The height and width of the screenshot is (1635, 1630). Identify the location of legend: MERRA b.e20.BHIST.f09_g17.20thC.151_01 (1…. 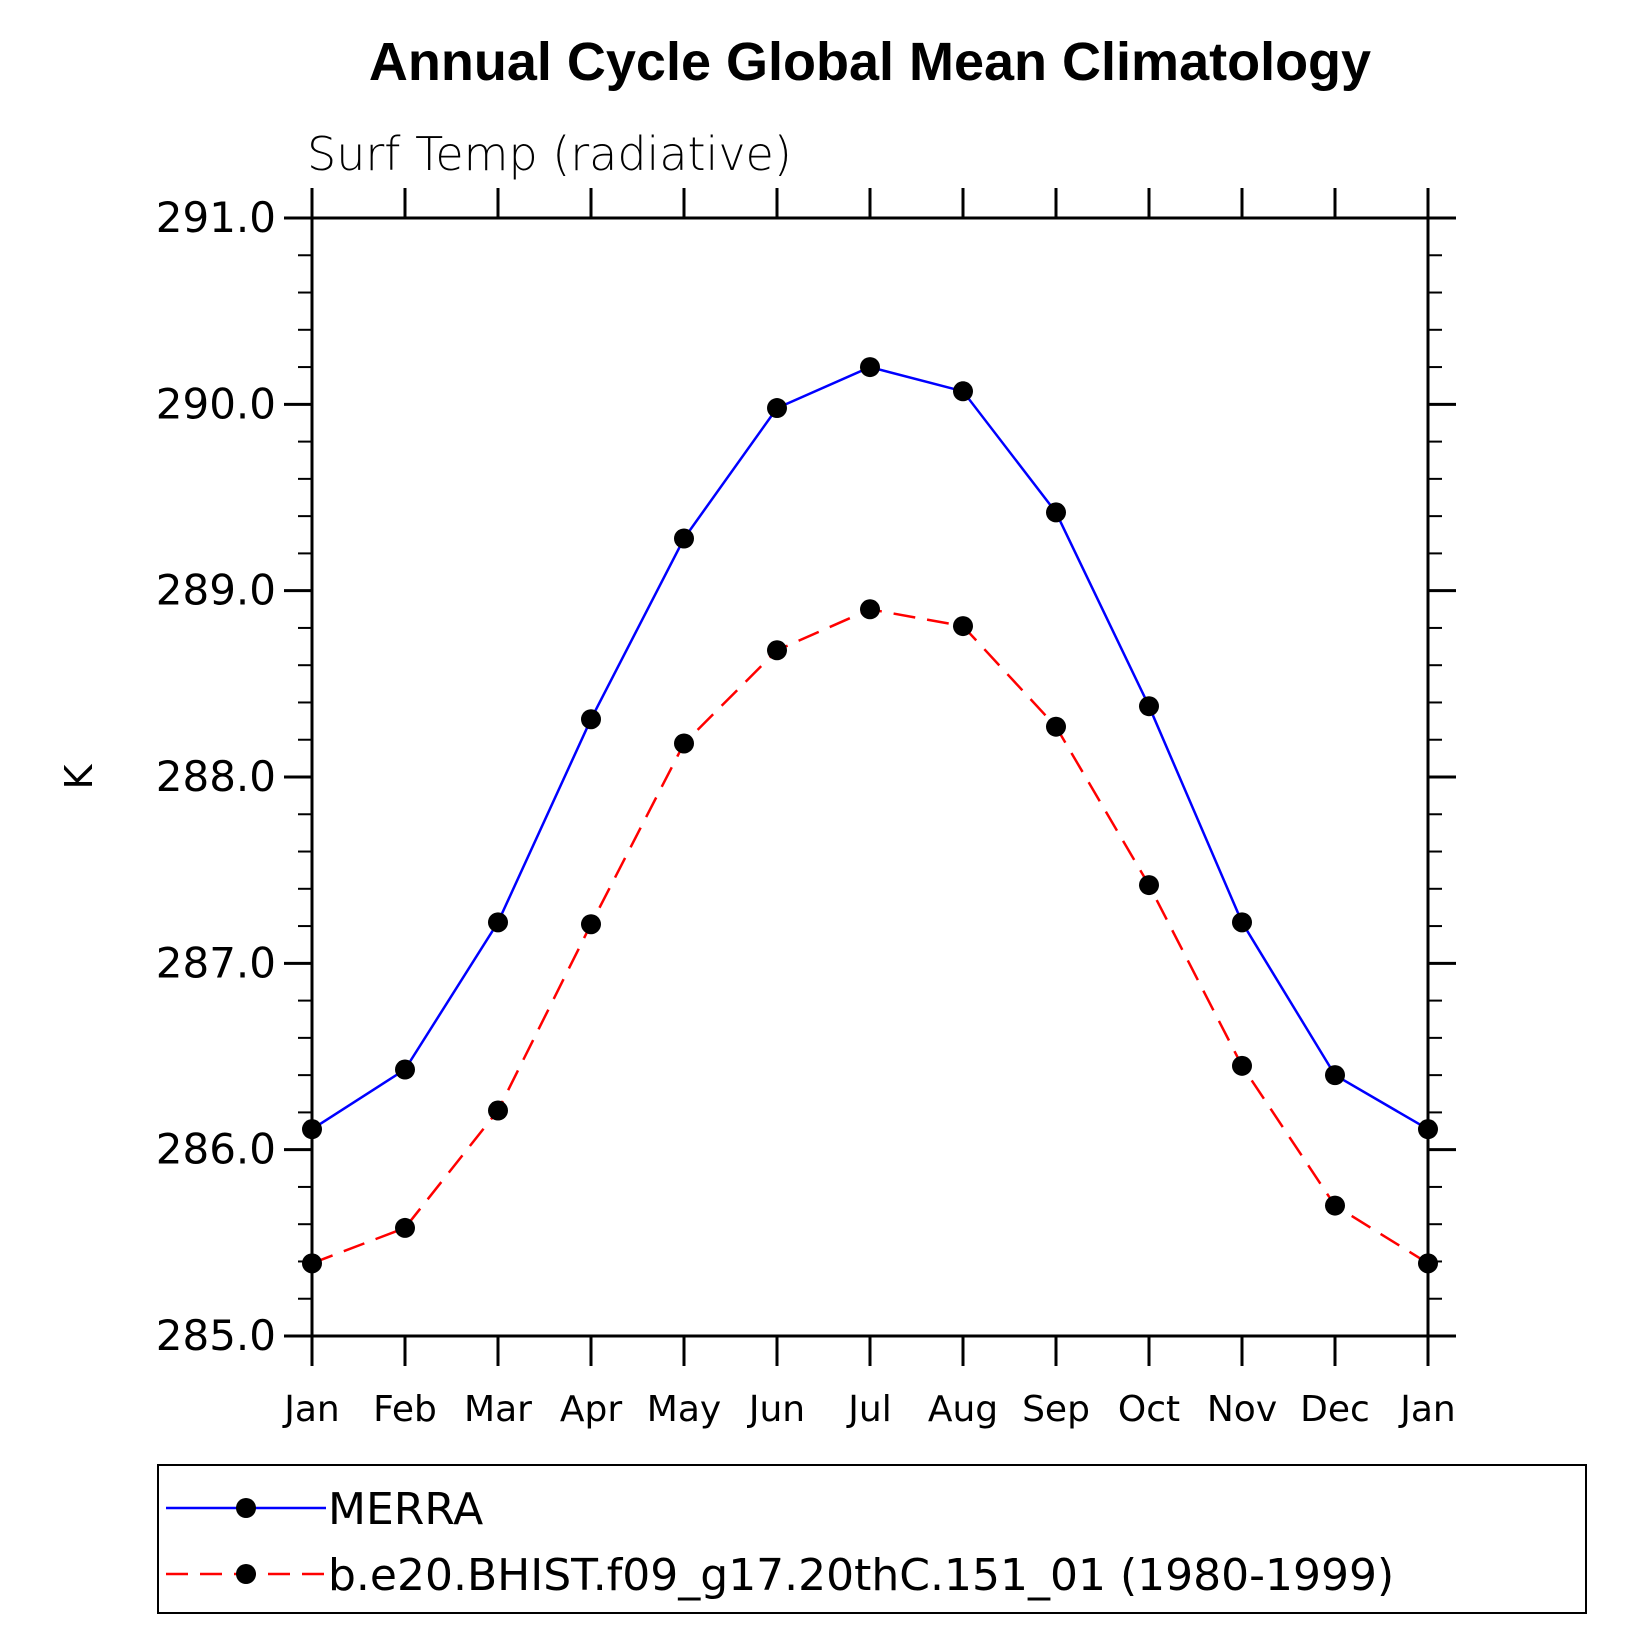
(872, 1539).